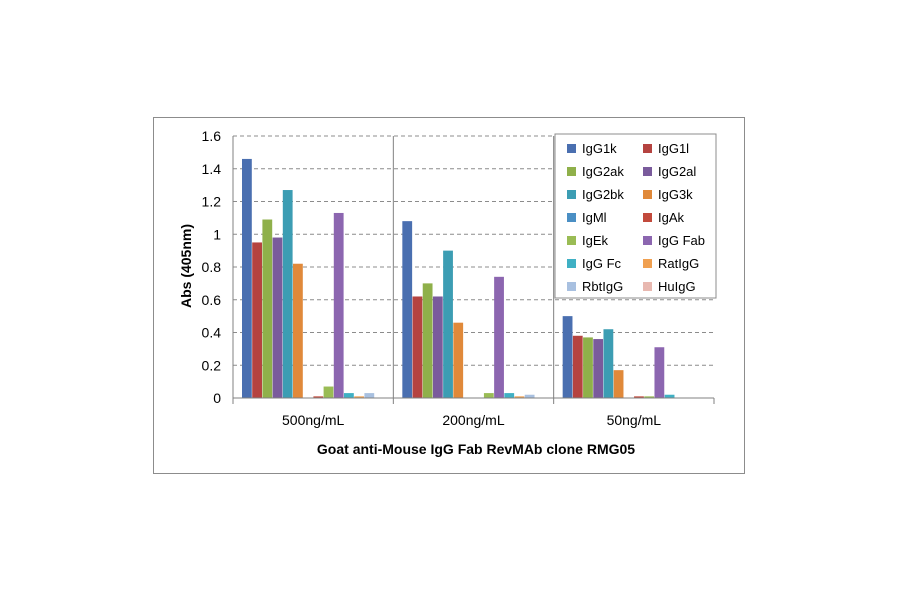 The image size is (900, 594). What do you see at coordinates (217, 234) in the screenshot?
I see `y-tick-label: 1` at bounding box center [217, 234].